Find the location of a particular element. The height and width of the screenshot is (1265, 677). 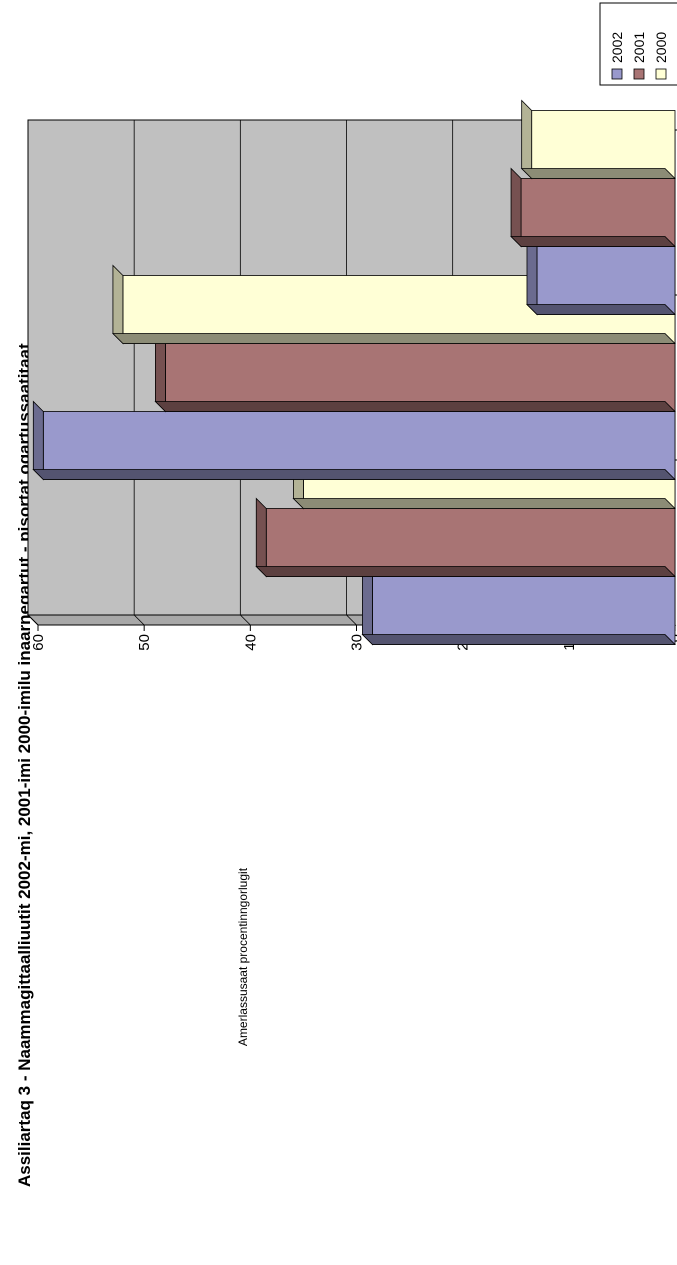

legend-box is located at coordinates (638, 44).